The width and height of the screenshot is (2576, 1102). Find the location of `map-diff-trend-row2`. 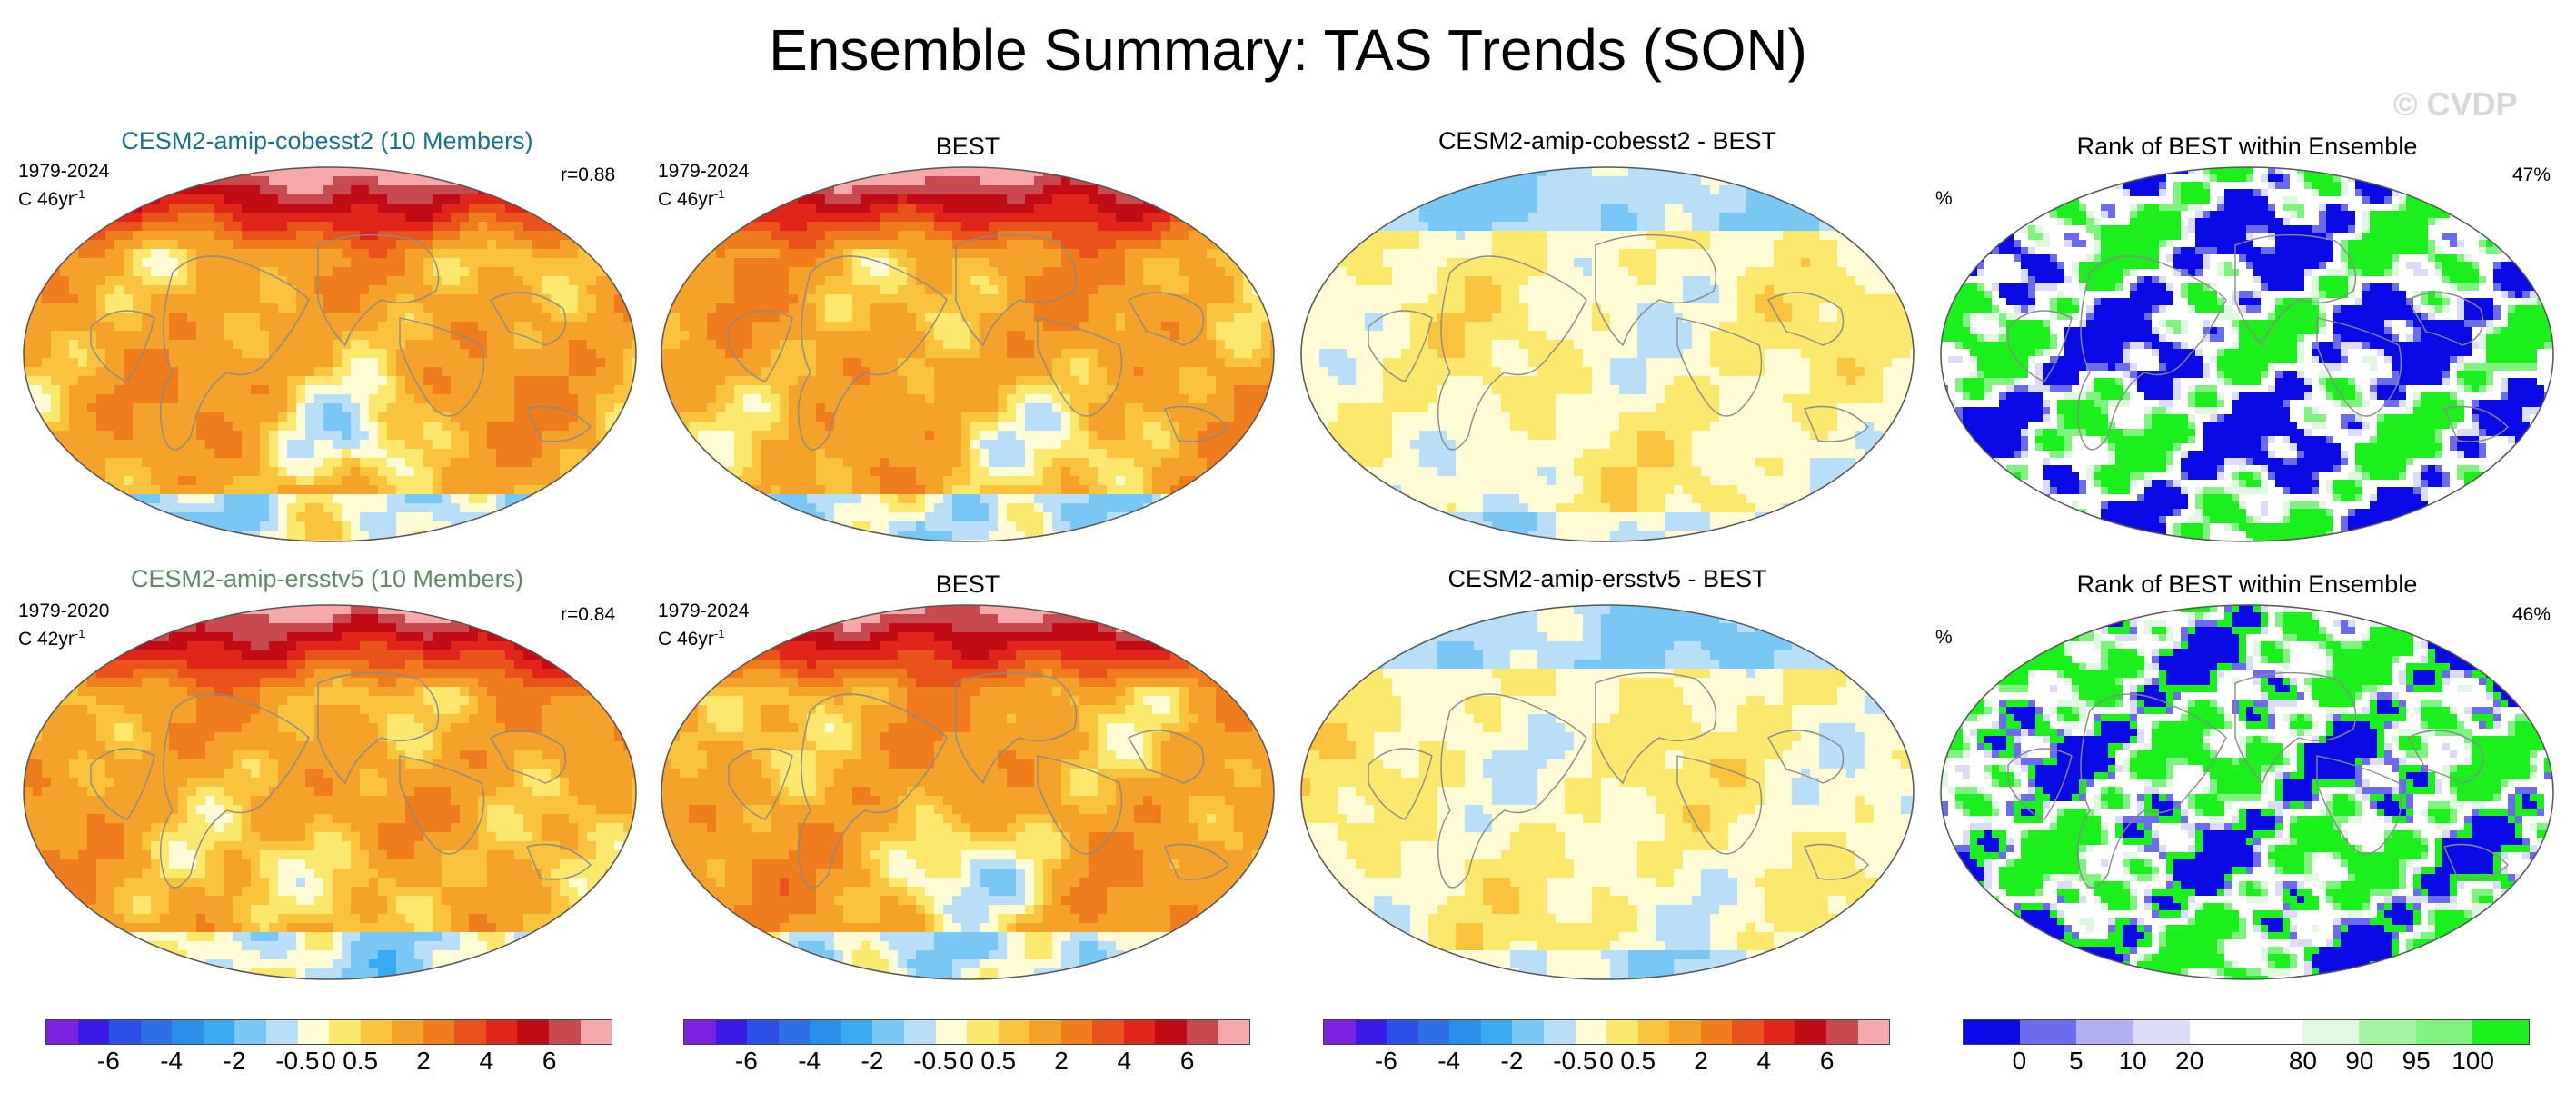

map-diff-trend-row2 is located at coordinates (1608, 792).